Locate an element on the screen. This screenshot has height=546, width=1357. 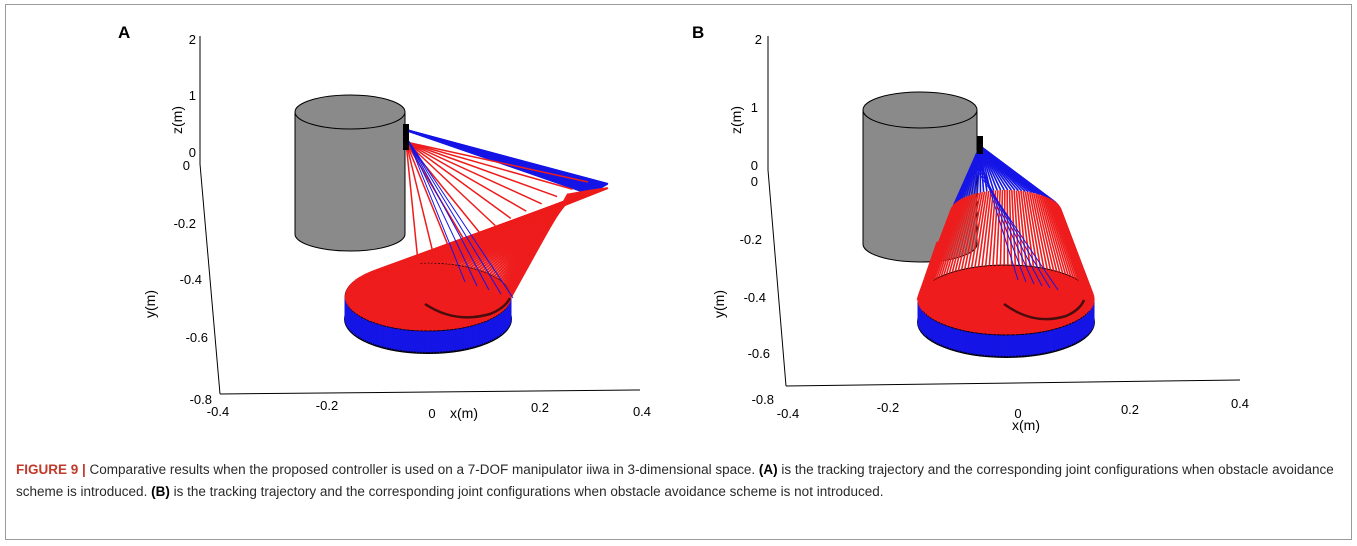
cone-edge is located at coordinates (928, 271).